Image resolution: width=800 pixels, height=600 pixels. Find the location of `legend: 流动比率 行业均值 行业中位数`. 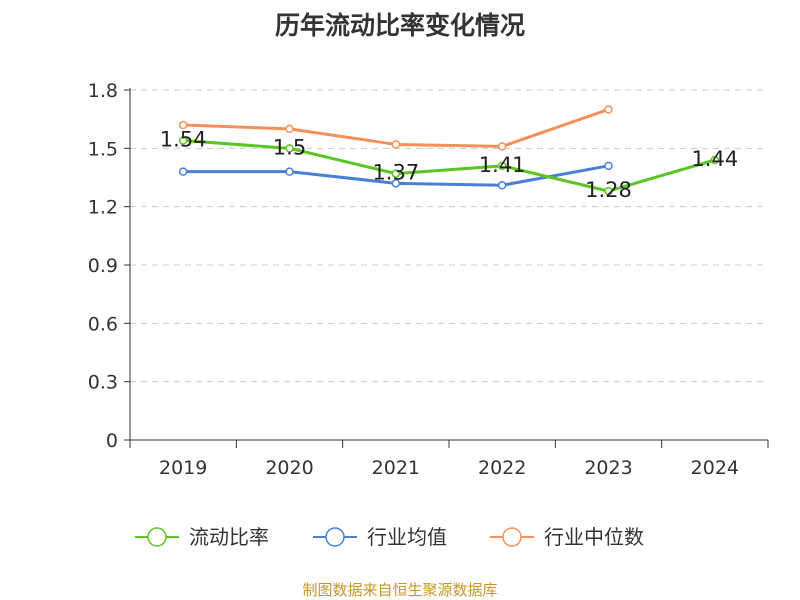

legend: 流动比率 行业均值 行业中位数 is located at coordinates (389, 537).